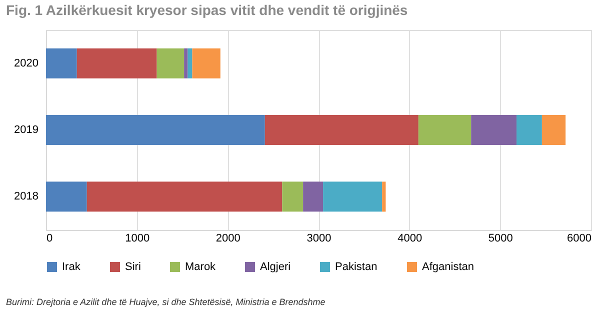 Image resolution: width=607 pixels, height=322 pixels. I want to click on x-tick-label: 2000, so click(228, 238).